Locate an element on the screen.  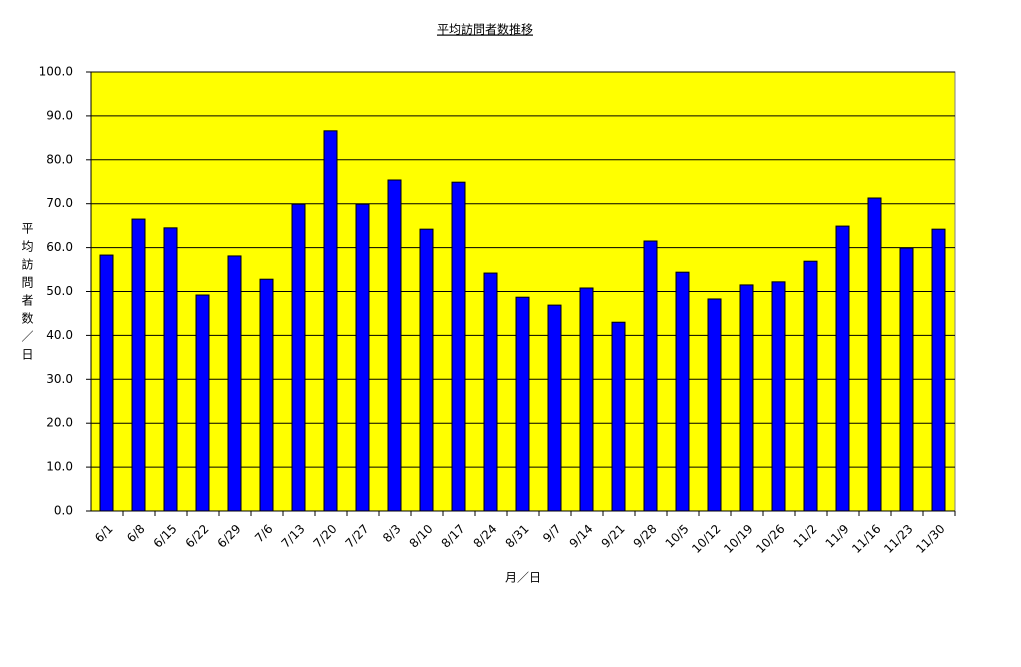
x-tick-label: 8/24 is located at coordinates (485, 536).